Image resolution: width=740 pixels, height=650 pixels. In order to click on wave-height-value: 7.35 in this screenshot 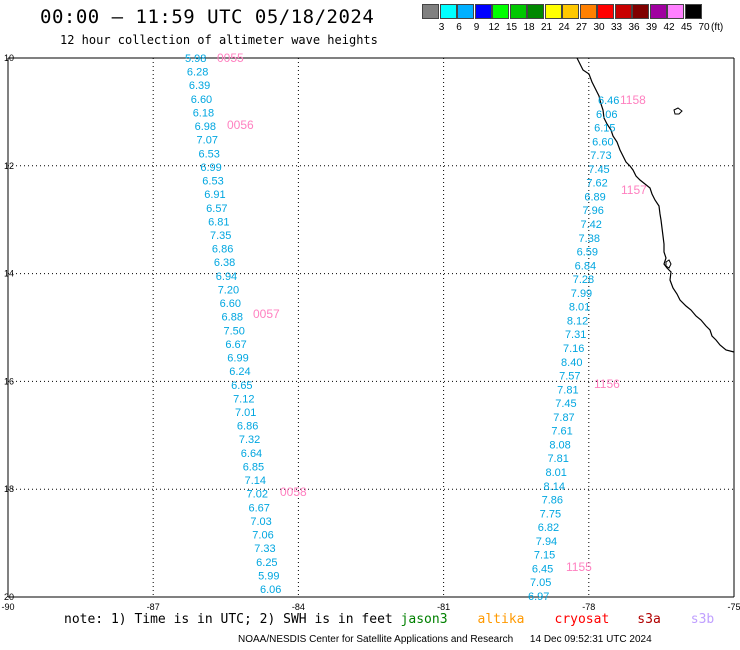, I will do `click(220, 236)`.